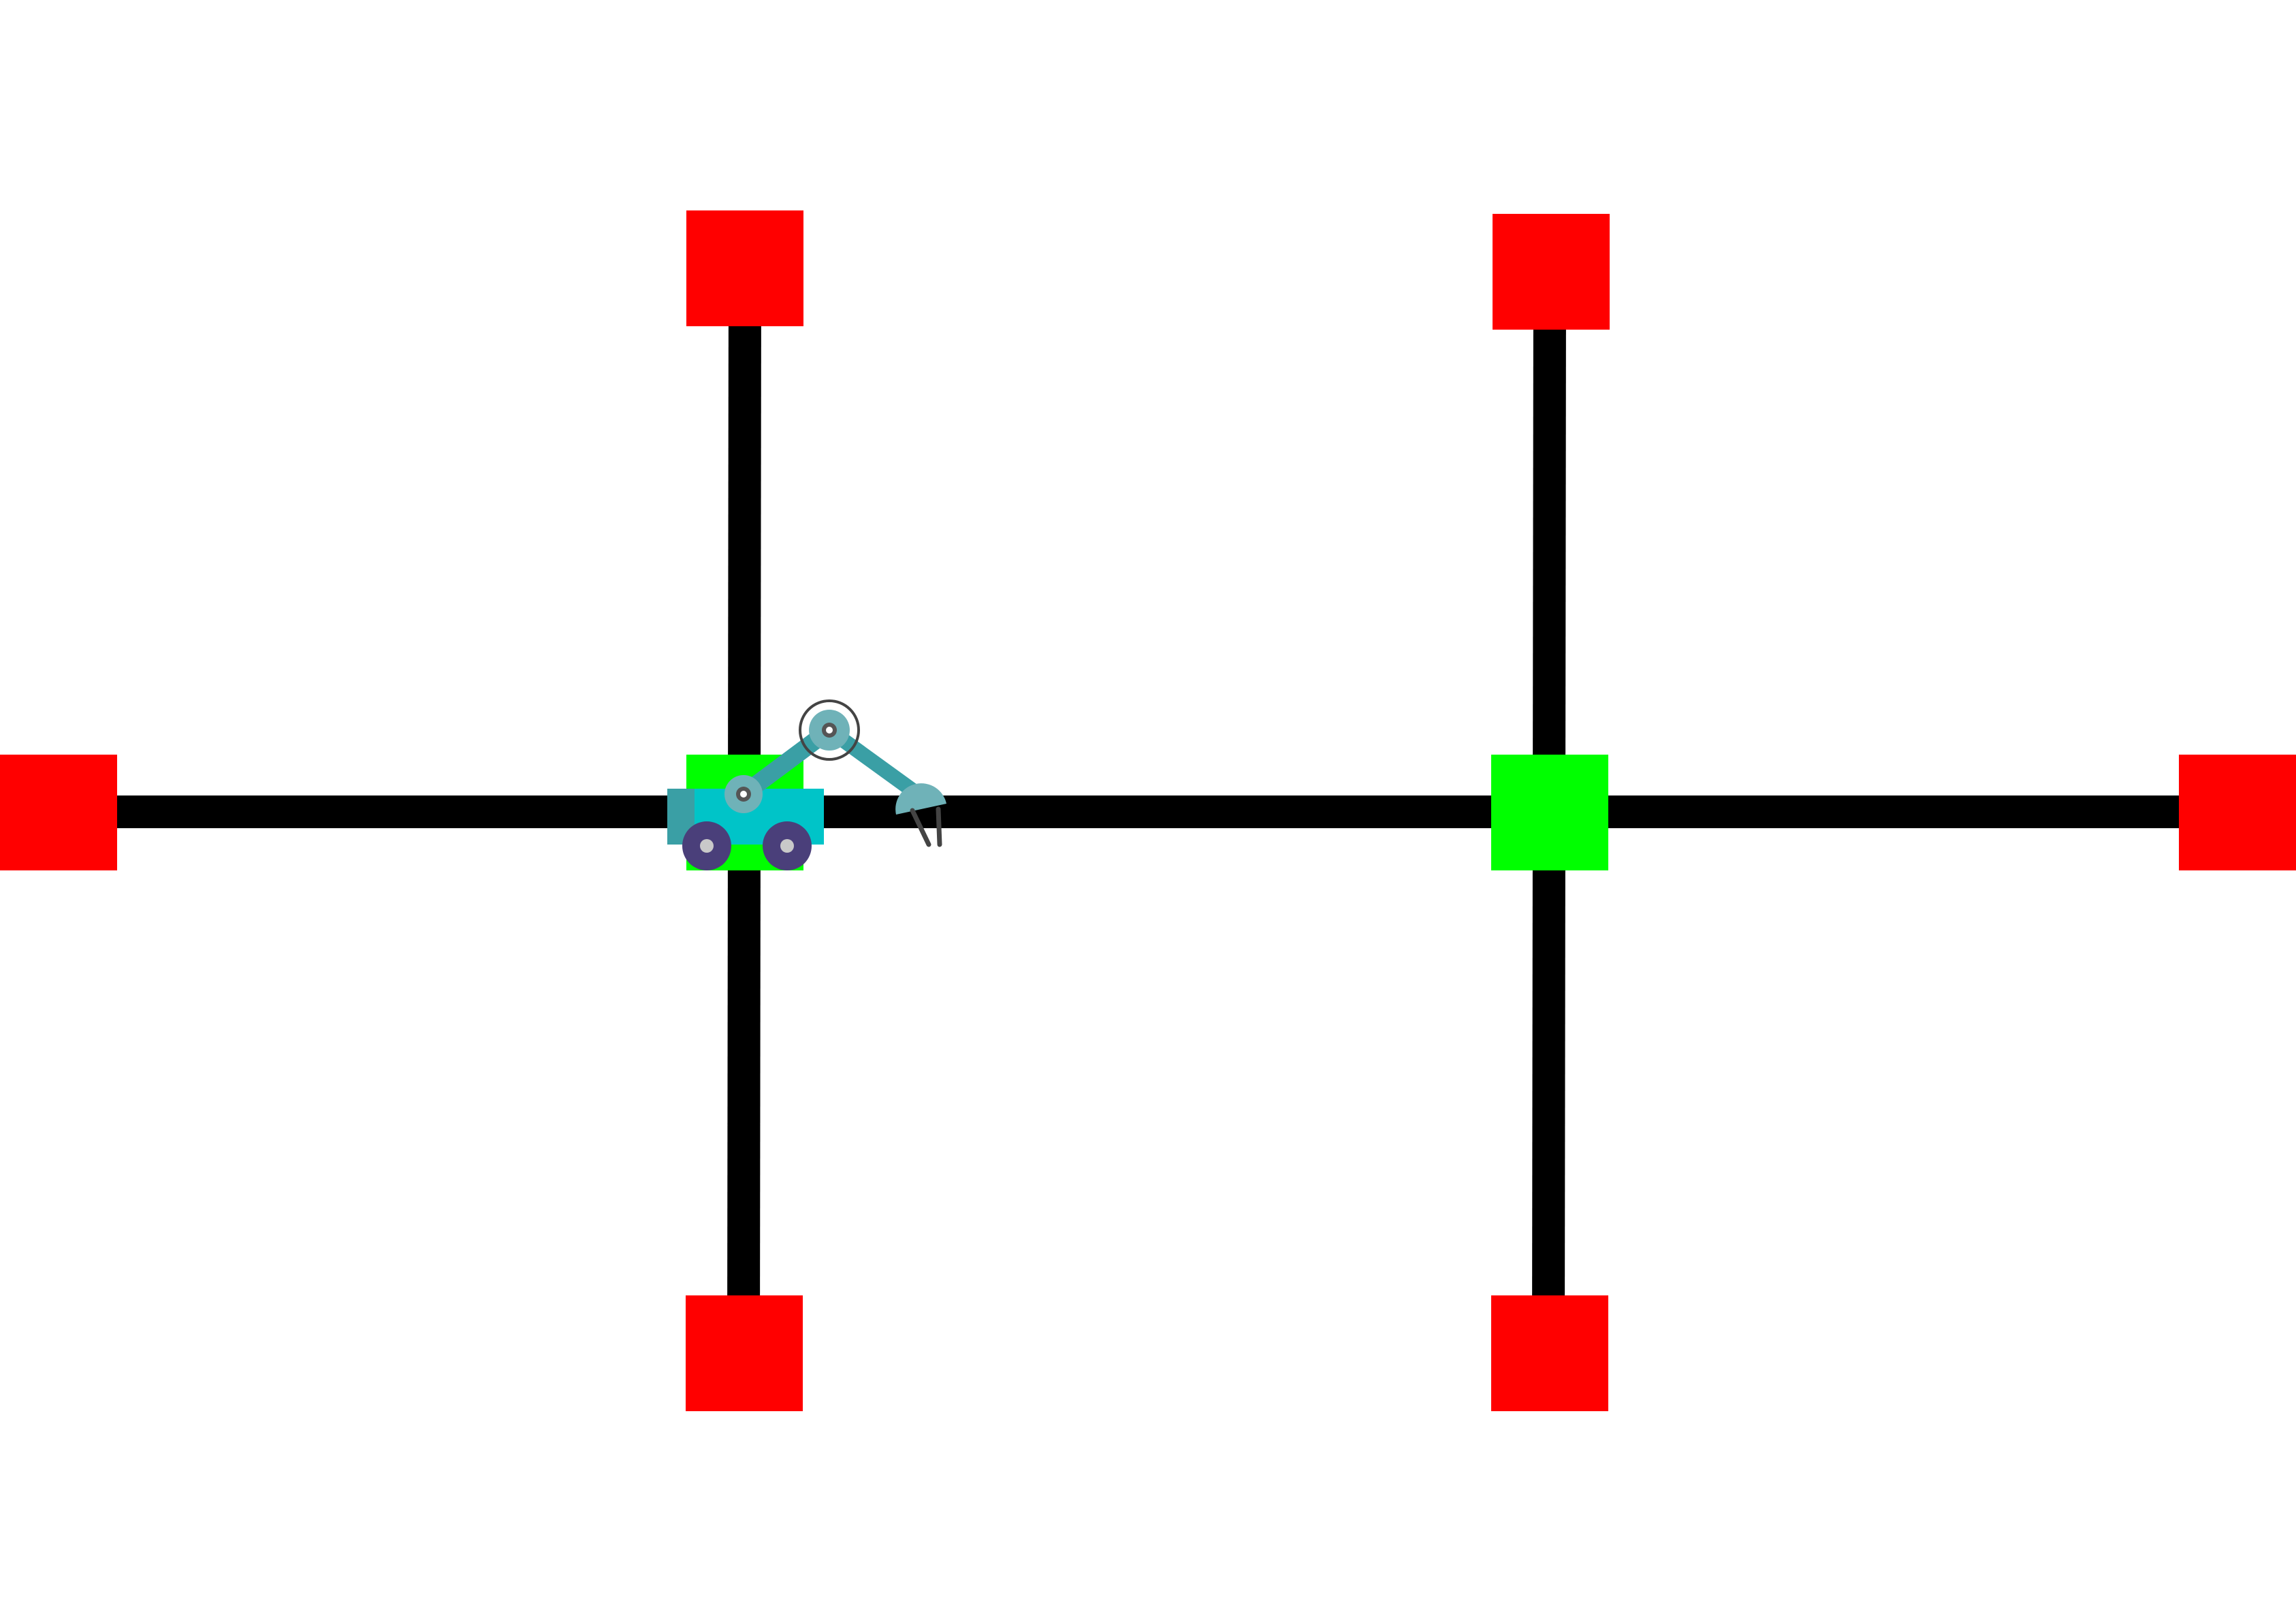  What do you see at coordinates (1549, 812) in the screenshot?
I see `goal-node-right-junction` at bounding box center [1549, 812].